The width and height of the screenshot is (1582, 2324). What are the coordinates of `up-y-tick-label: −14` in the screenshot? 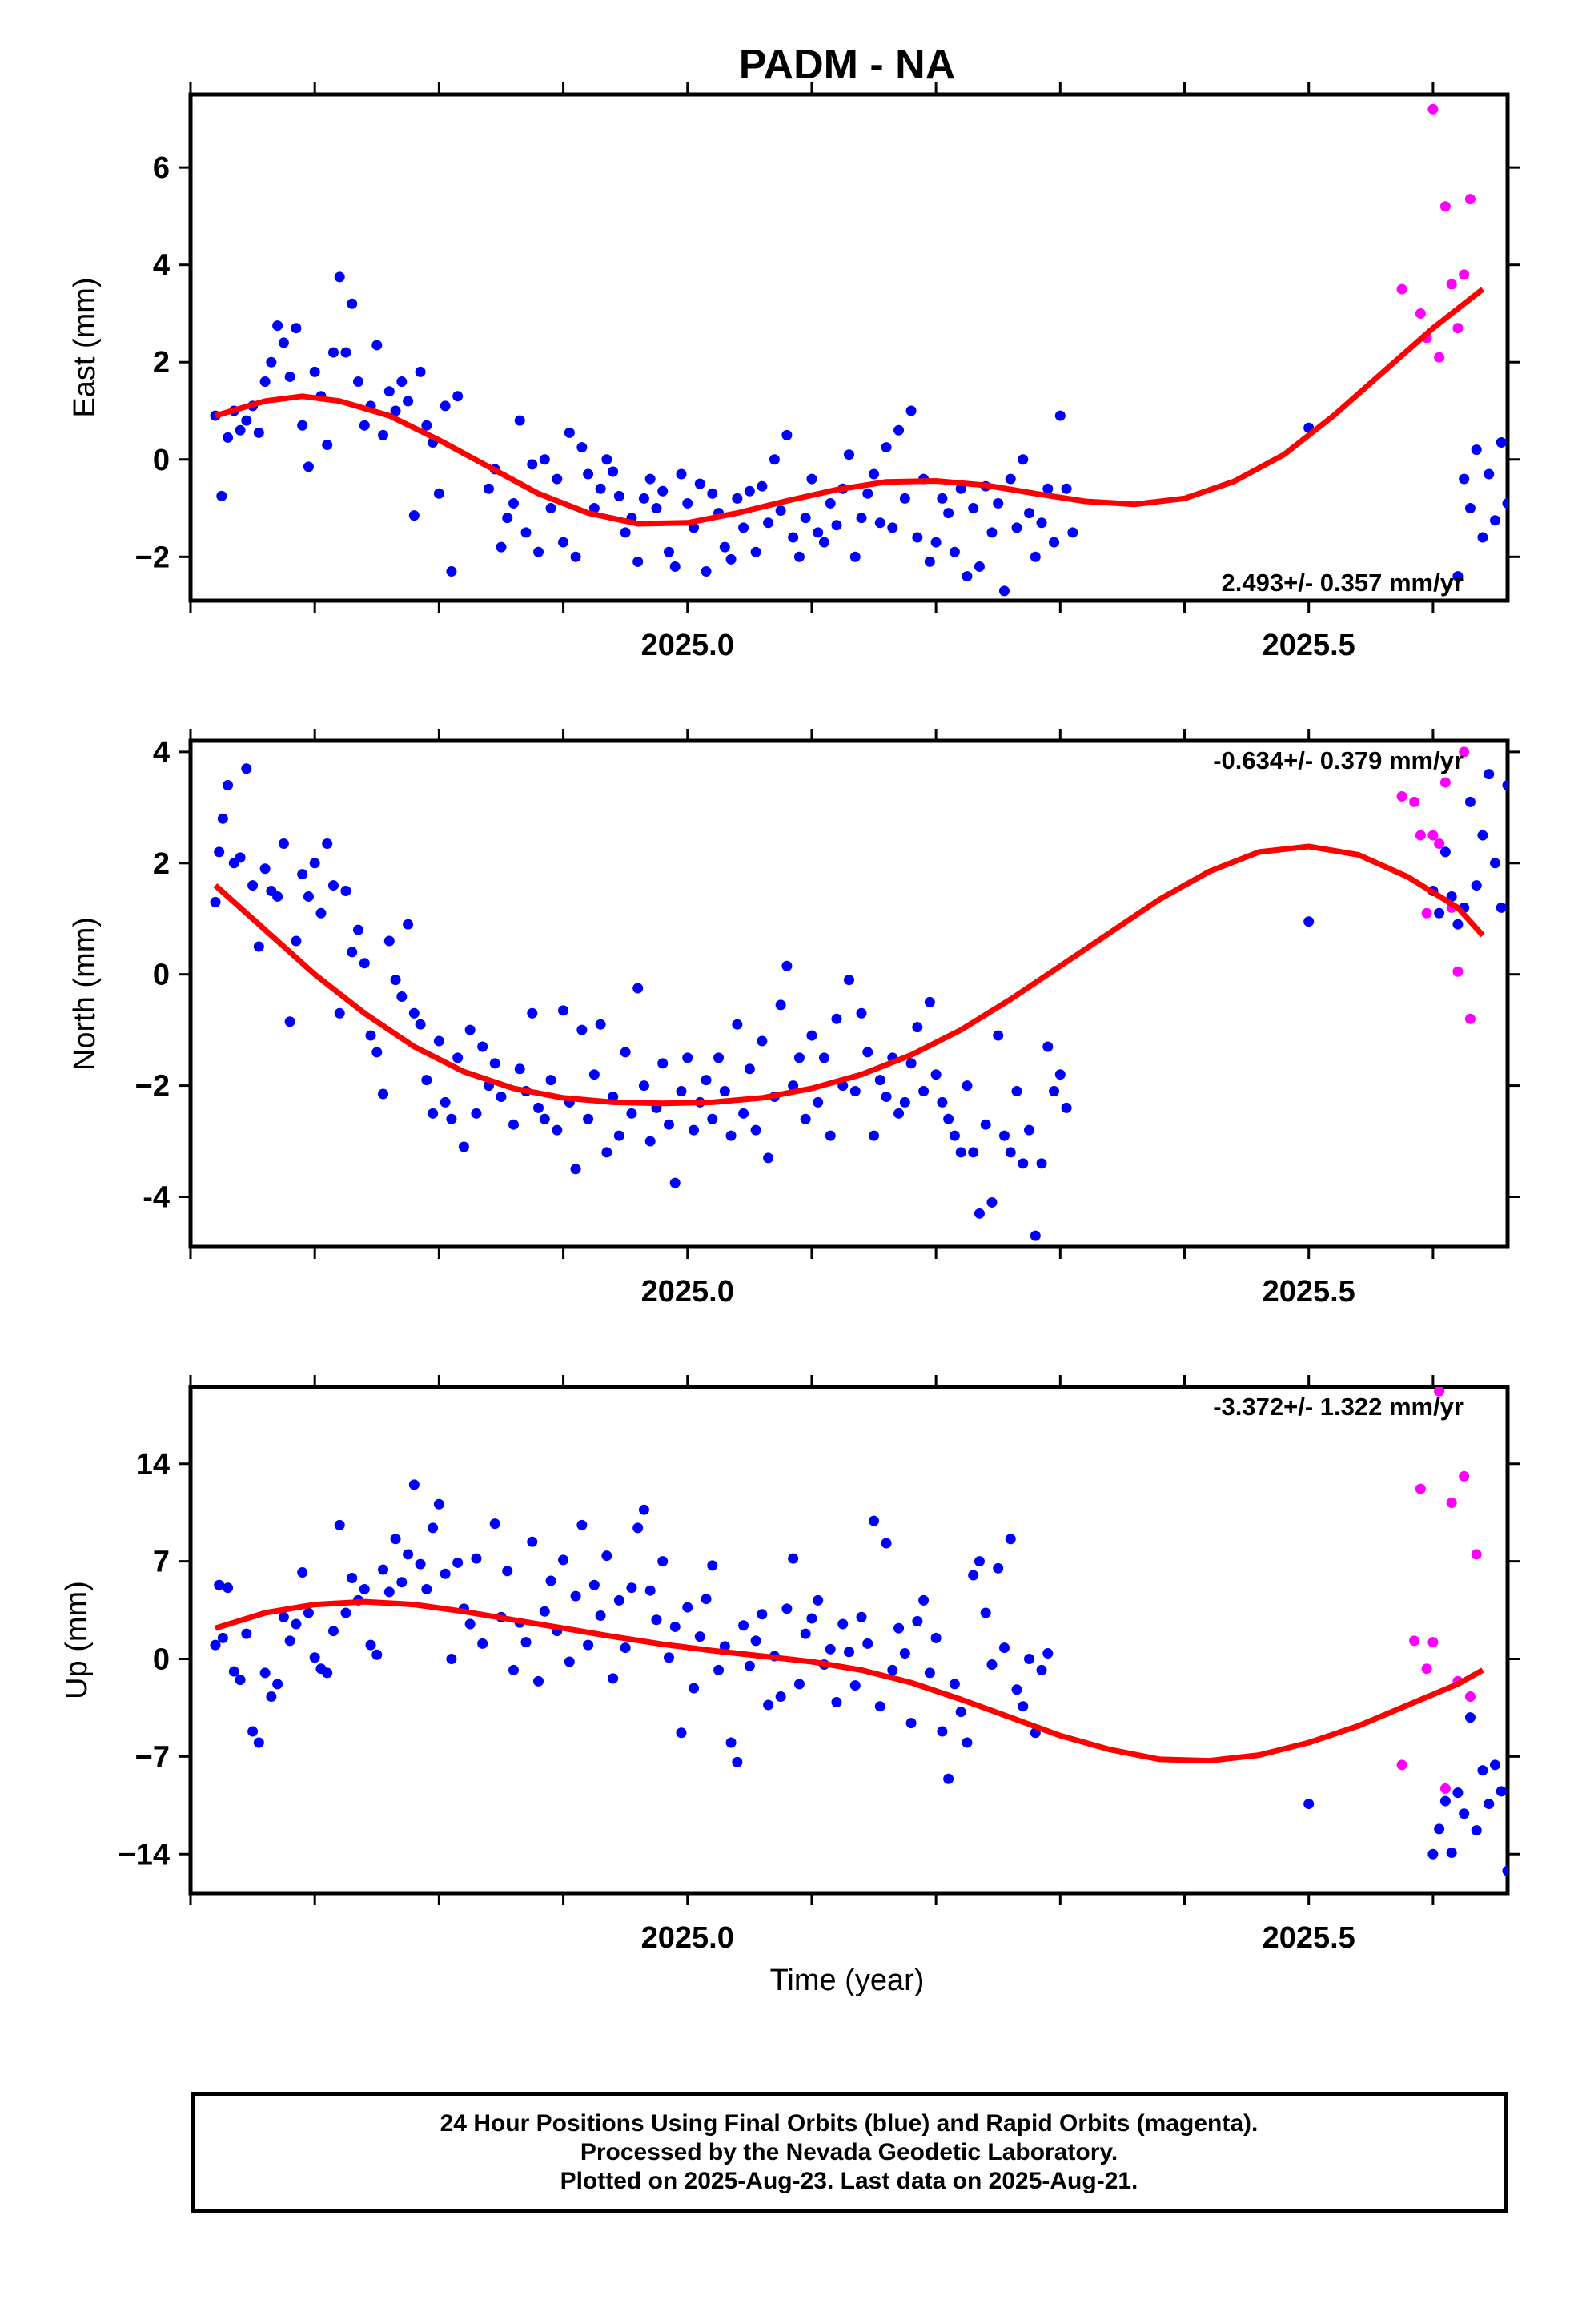 It's located at (144, 1855).